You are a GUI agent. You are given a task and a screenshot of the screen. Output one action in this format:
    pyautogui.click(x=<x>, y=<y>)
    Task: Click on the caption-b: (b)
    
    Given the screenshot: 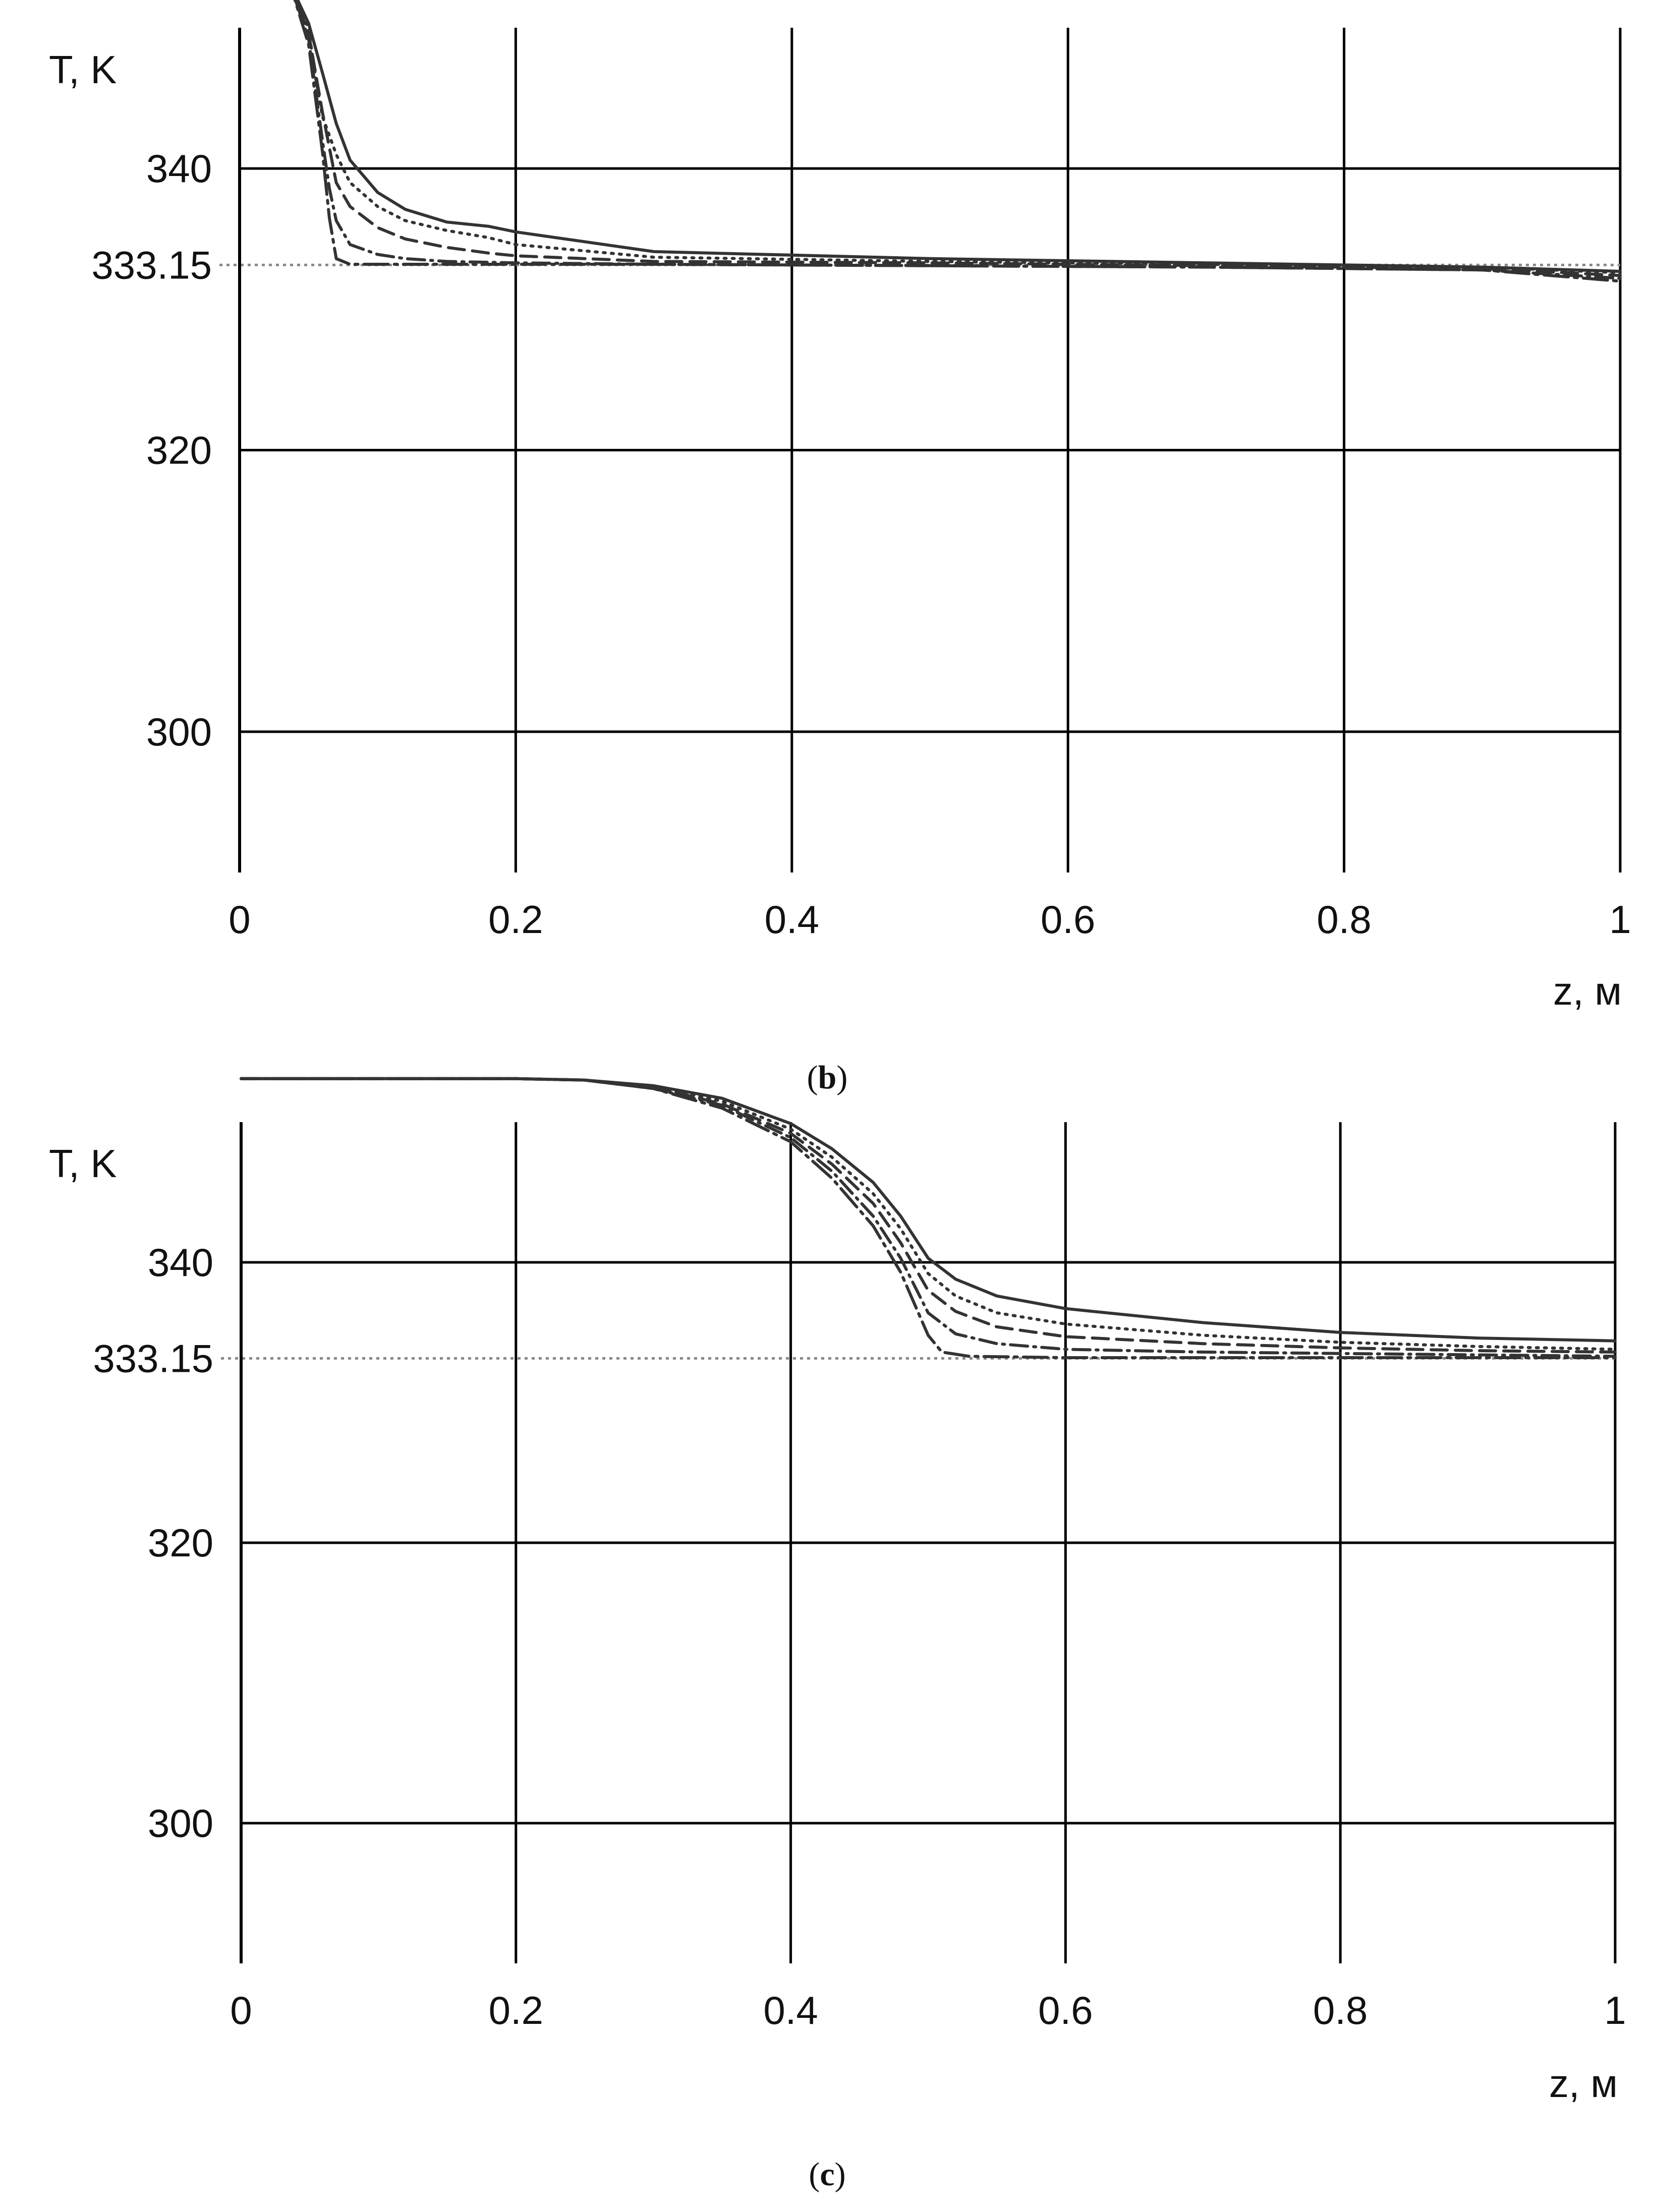 What is the action you would take?
    pyautogui.click(x=827, y=1077)
    